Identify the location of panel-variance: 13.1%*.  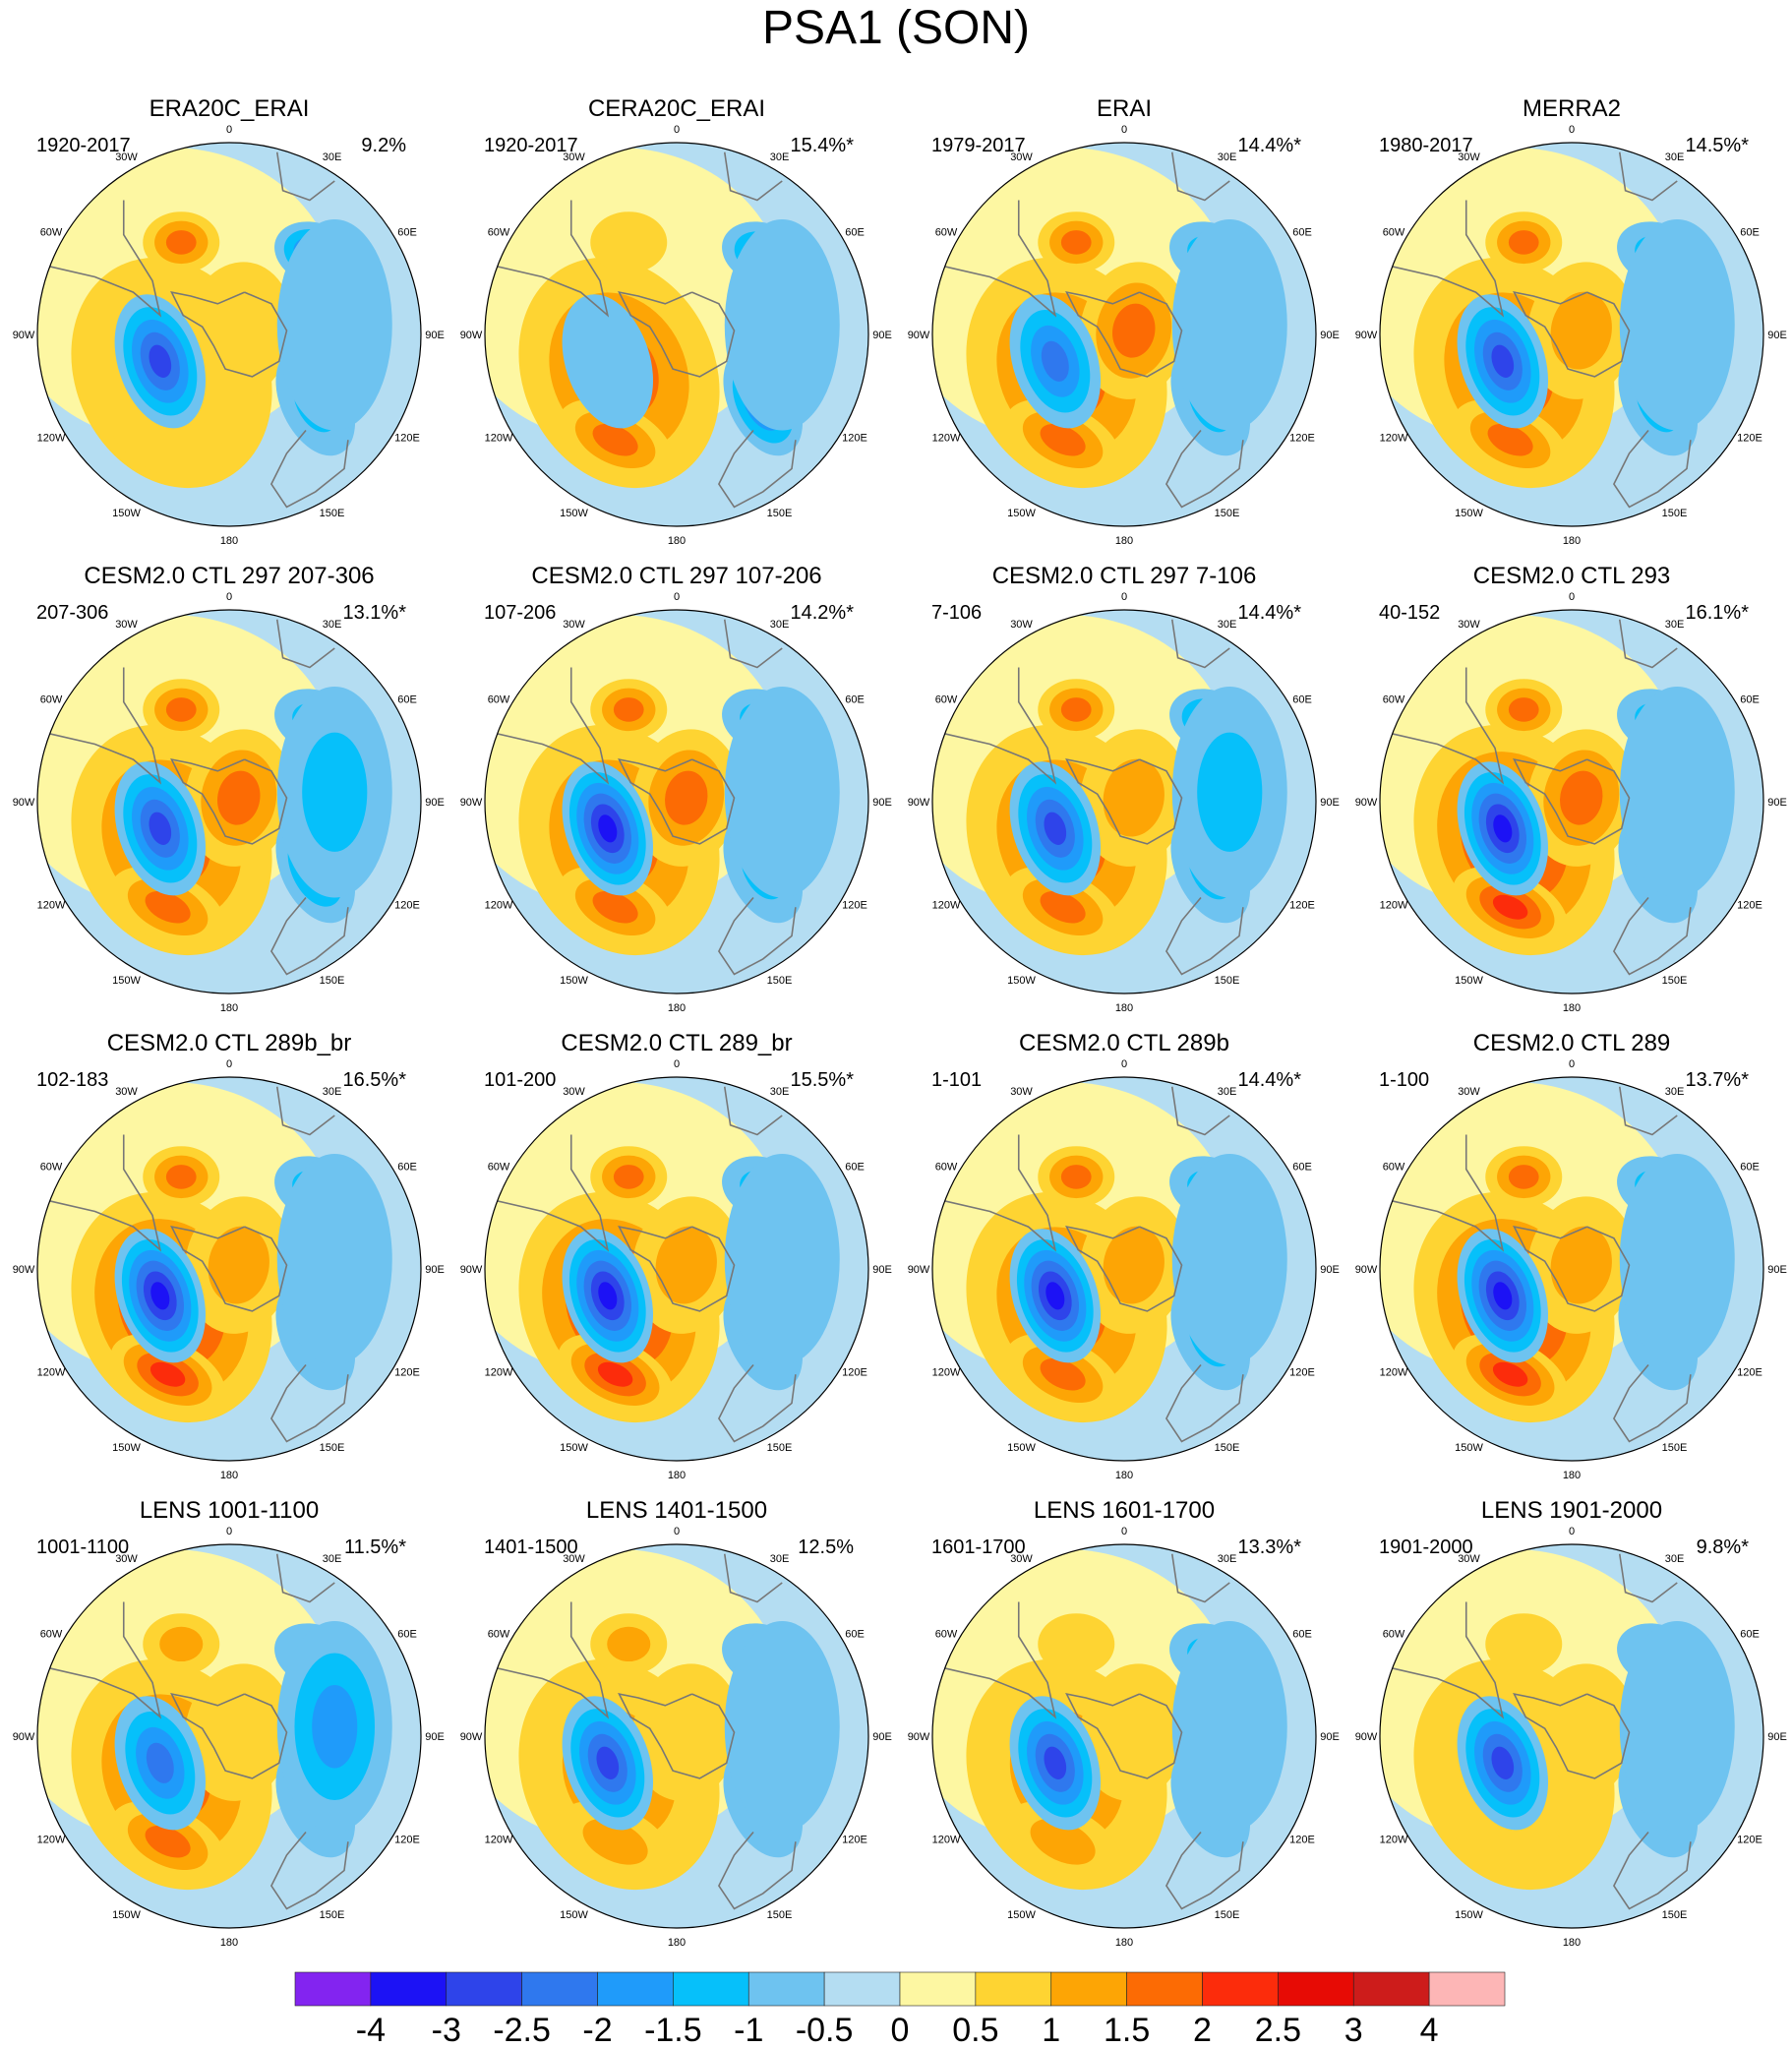
(375, 613).